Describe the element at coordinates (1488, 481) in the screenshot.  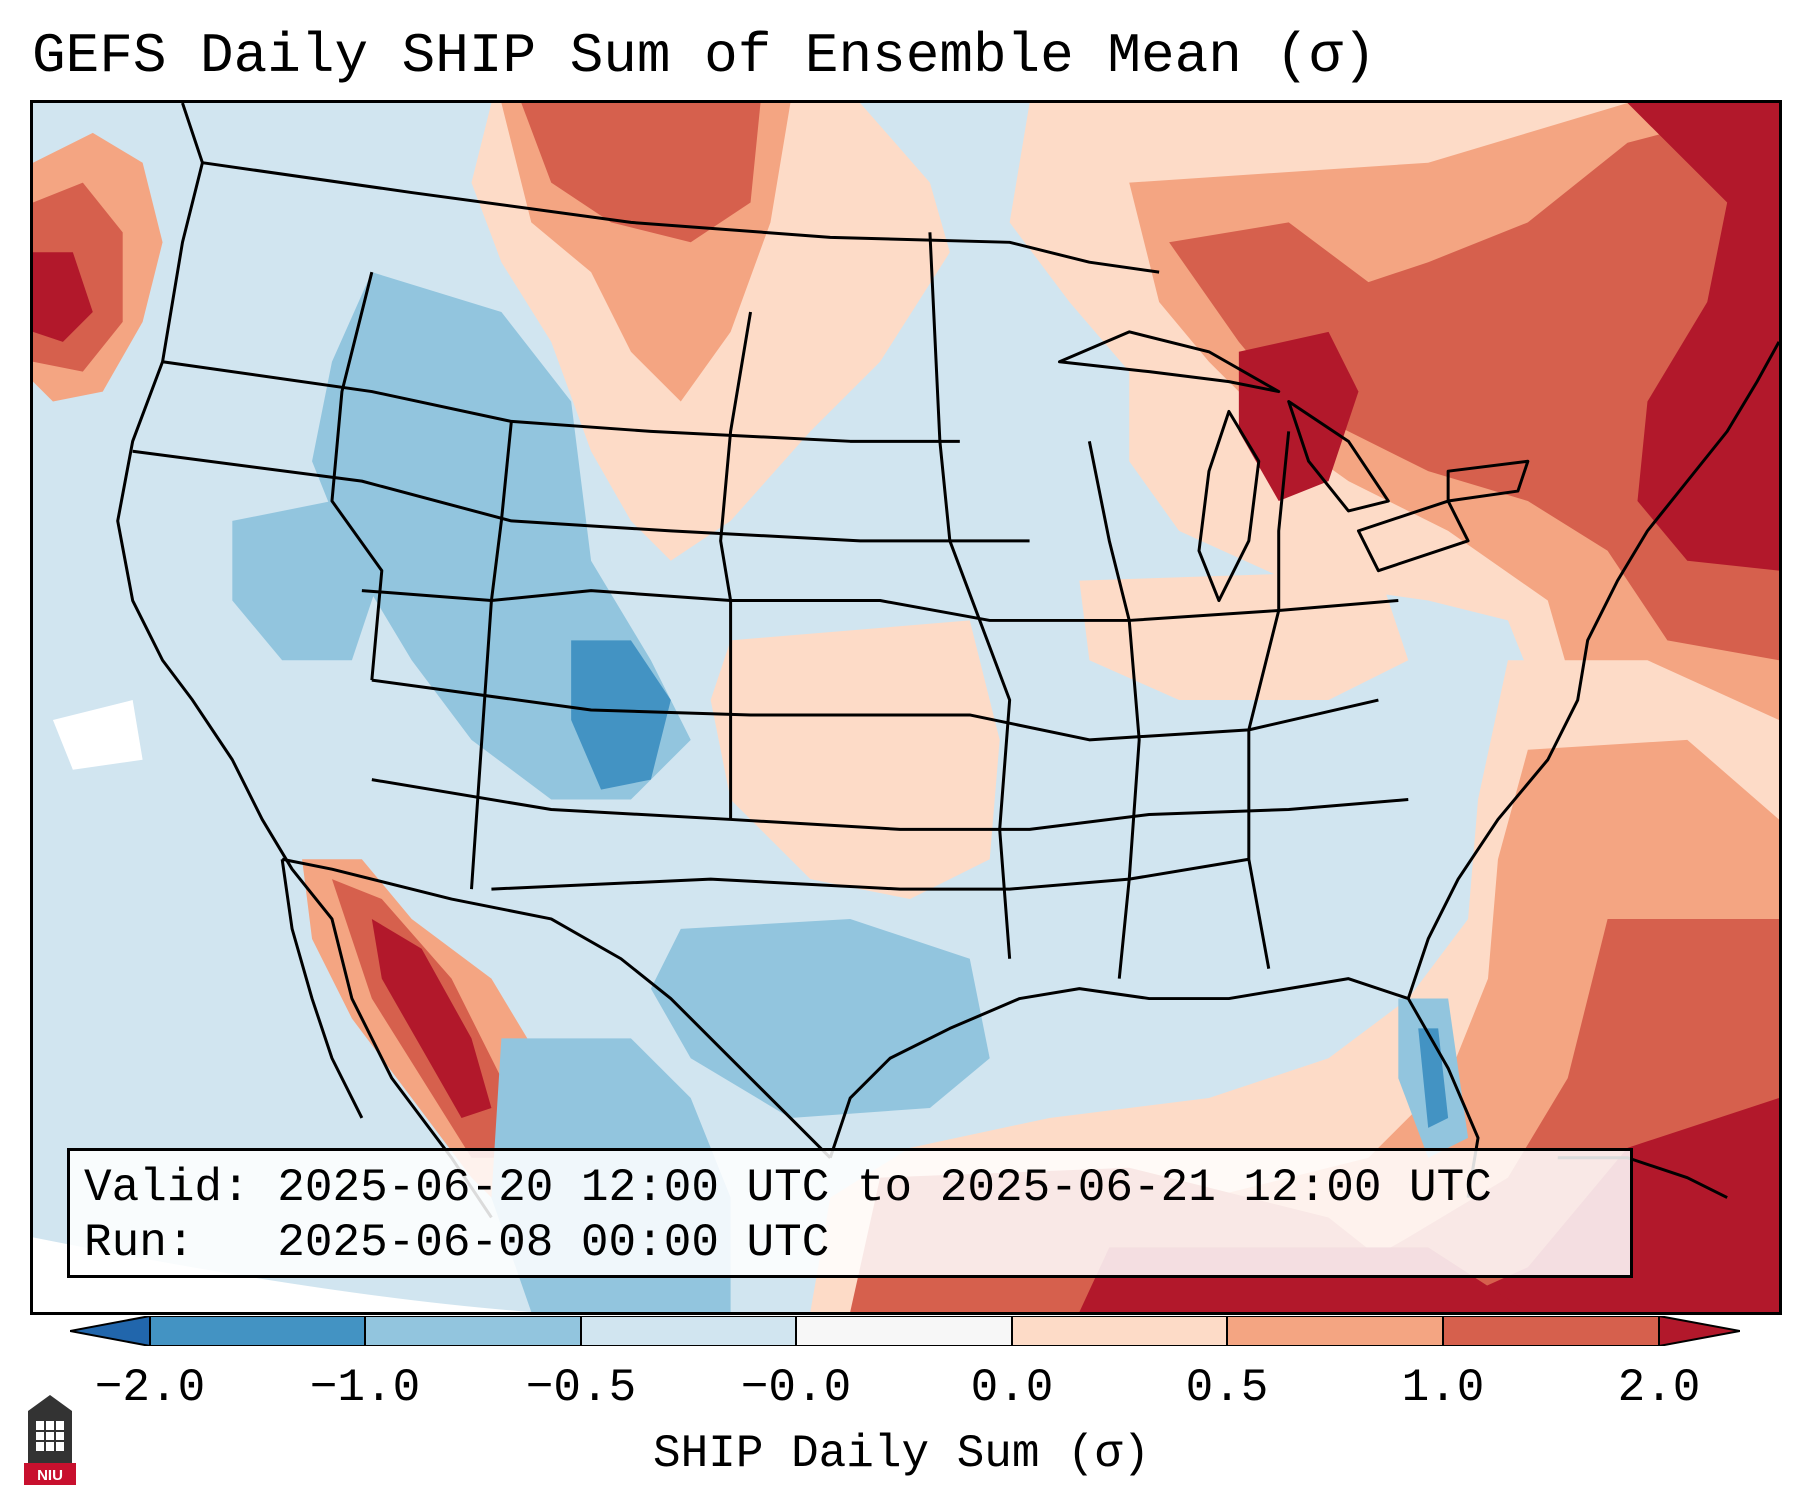
I see `lake-ontario` at that location.